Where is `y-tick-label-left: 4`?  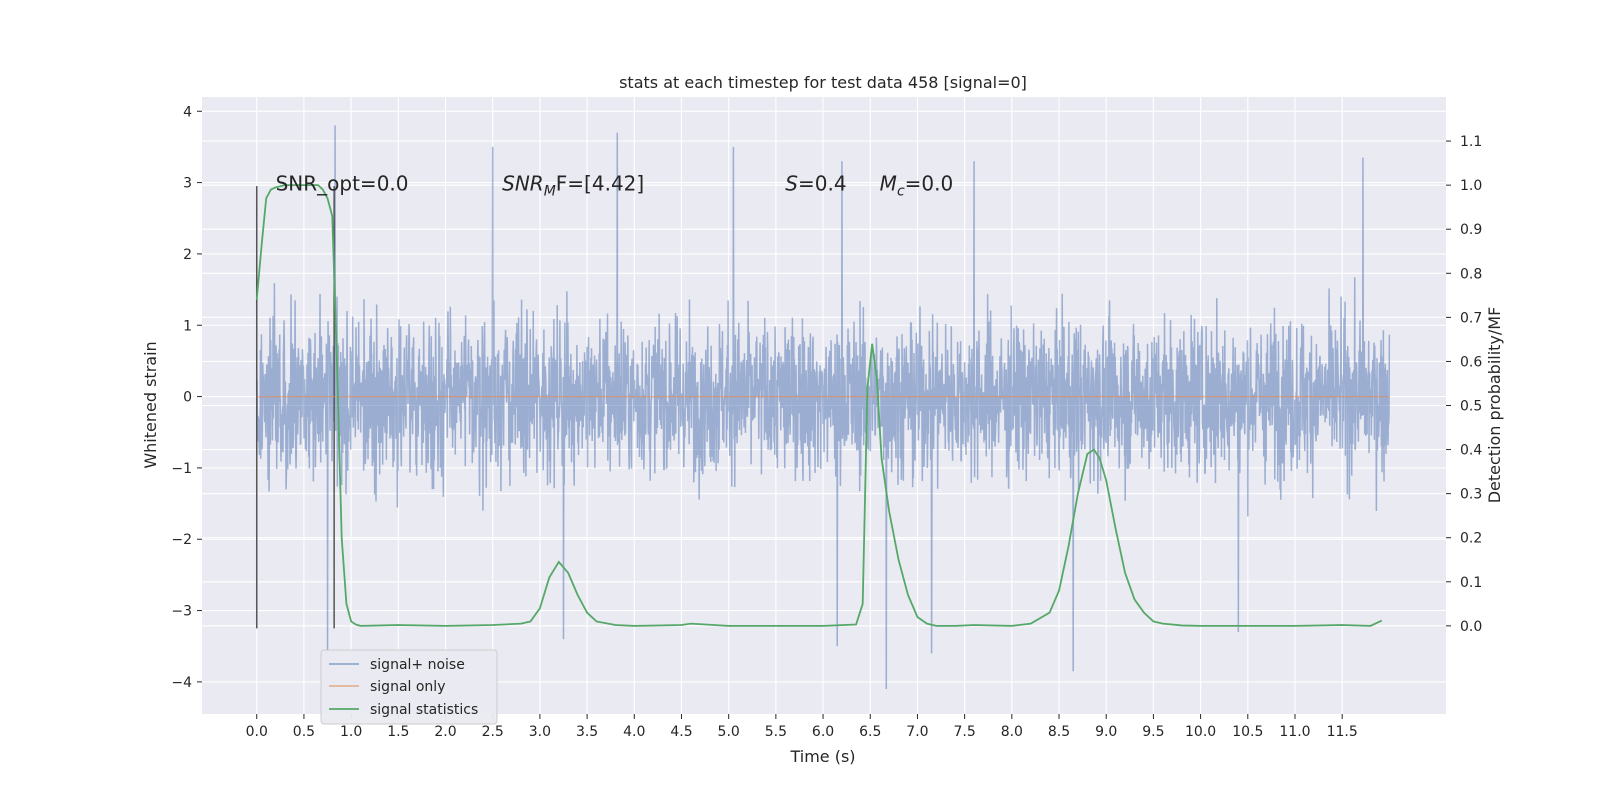 y-tick-label-left: 4 is located at coordinates (187, 112).